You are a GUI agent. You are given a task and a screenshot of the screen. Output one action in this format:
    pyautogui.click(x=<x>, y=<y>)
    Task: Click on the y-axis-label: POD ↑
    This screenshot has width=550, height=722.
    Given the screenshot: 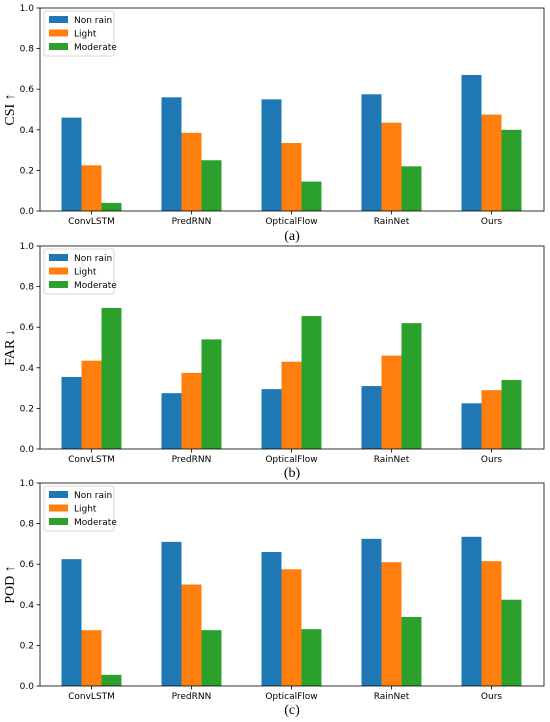 What is the action you would take?
    pyautogui.click(x=10, y=584)
    